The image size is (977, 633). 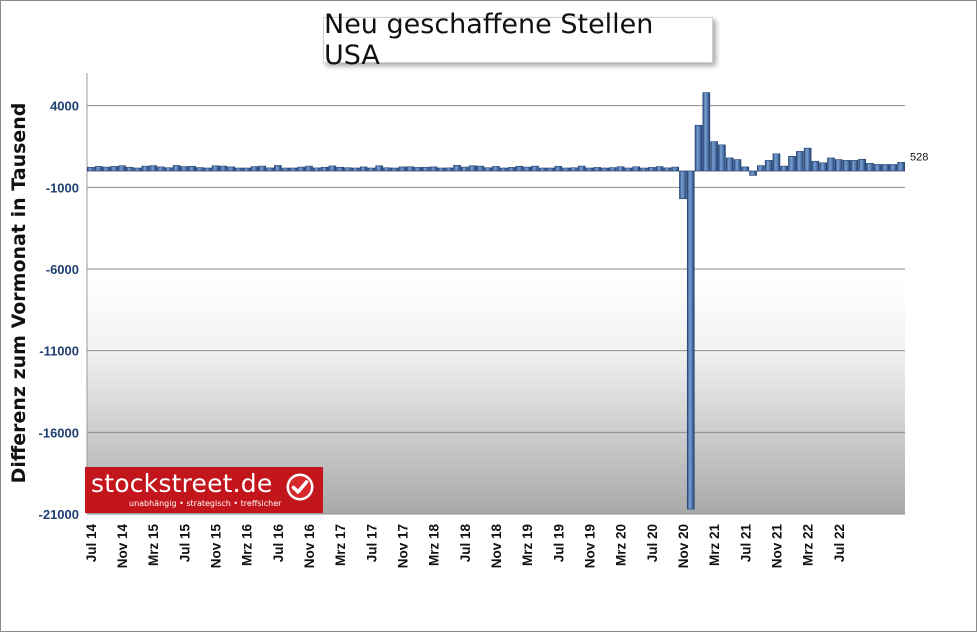 What do you see at coordinates (62, 269) in the screenshot?
I see `y-tick-label: -6000` at bounding box center [62, 269].